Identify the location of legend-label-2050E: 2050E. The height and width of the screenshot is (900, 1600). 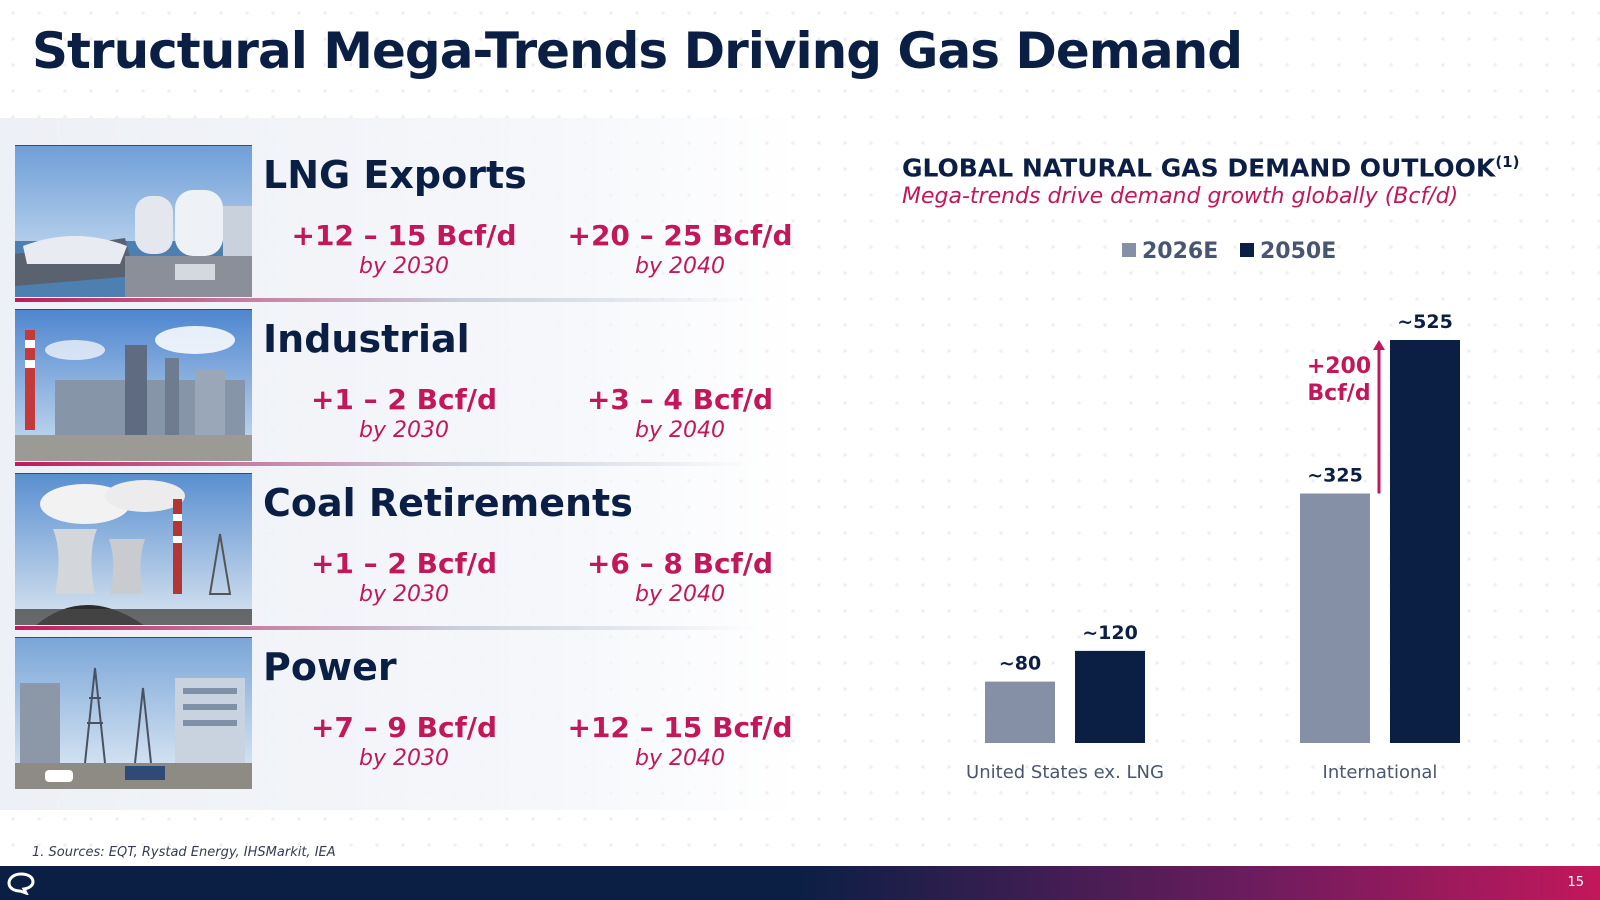
(1298, 251).